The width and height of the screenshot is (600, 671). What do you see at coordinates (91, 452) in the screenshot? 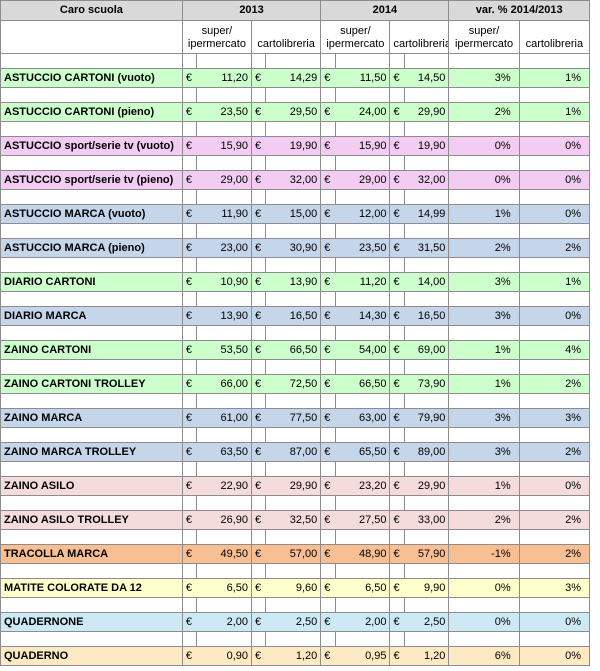
I see `item-name-cell: ZAINO MARCA TROLLEY` at bounding box center [91, 452].